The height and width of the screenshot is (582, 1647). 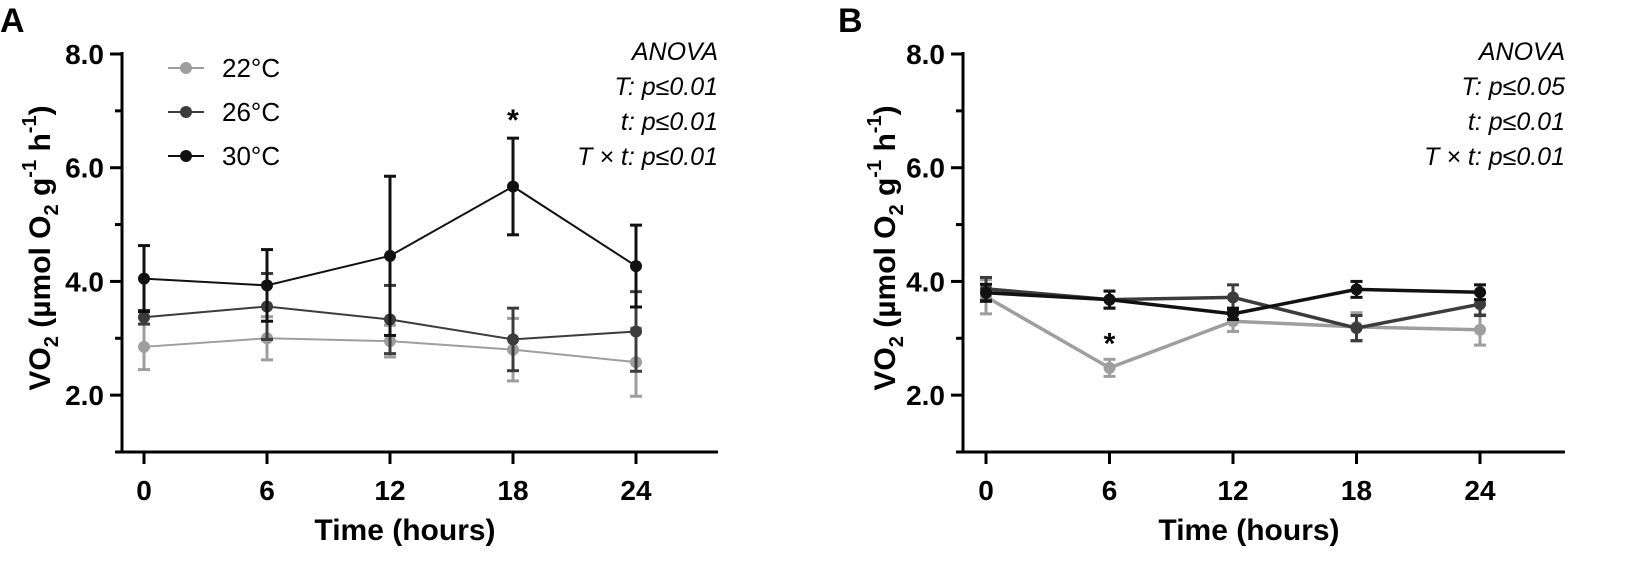 What do you see at coordinates (1513, 87) in the screenshot?
I see `anova-annotation: T: p≤0.05` at bounding box center [1513, 87].